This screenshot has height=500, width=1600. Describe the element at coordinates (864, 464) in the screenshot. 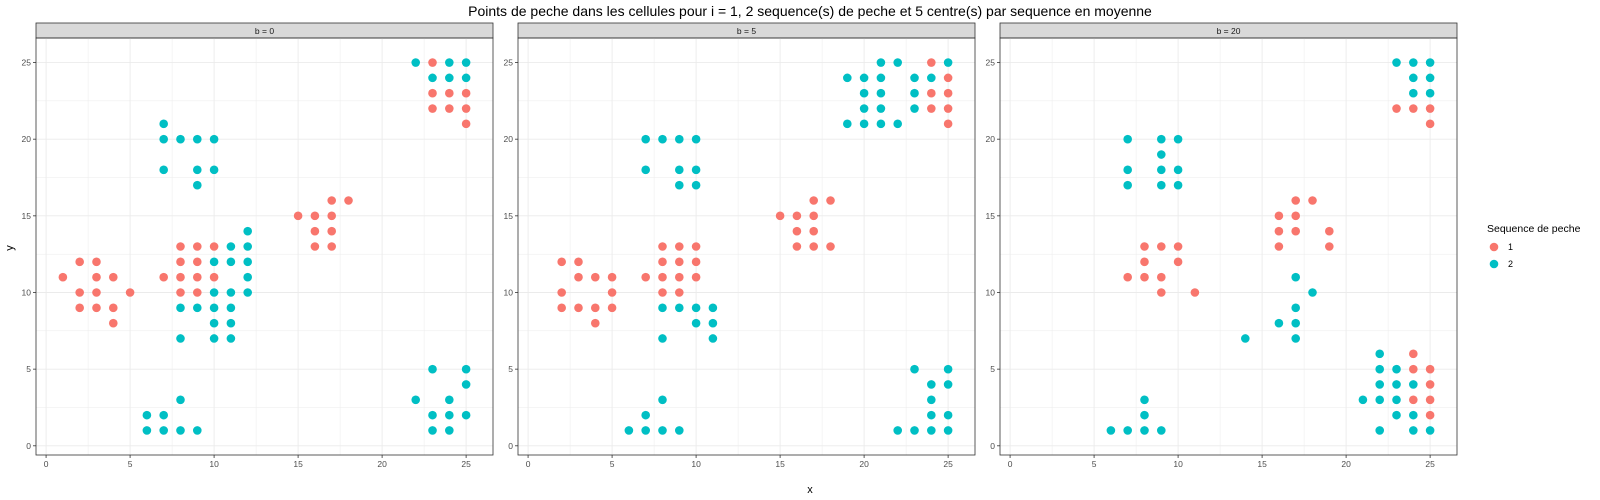

I see `x-tick-label: 20` at that location.